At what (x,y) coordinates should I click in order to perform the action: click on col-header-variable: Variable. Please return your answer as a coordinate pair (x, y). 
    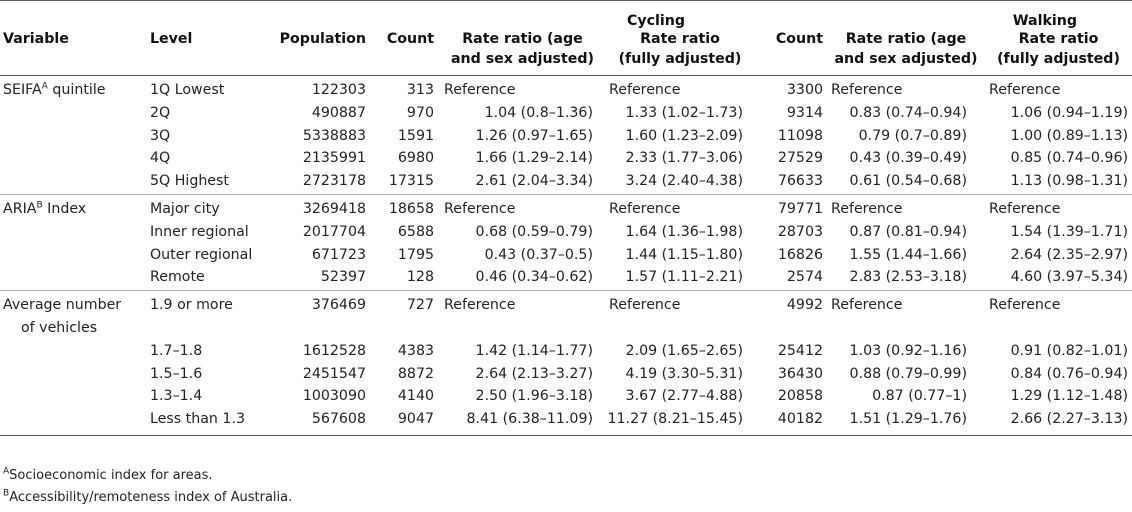
    Looking at the image, I should click on (36, 39).